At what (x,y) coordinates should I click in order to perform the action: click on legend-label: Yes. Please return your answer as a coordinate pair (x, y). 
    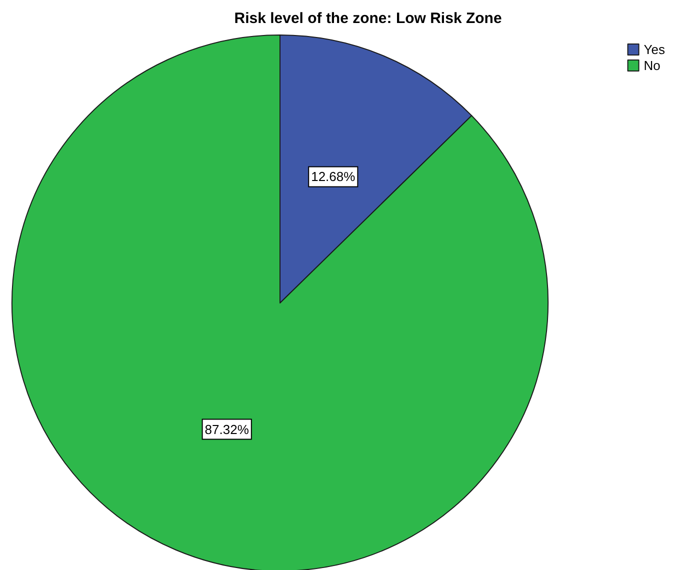
    Looking at the image, I should click on (655, 49).